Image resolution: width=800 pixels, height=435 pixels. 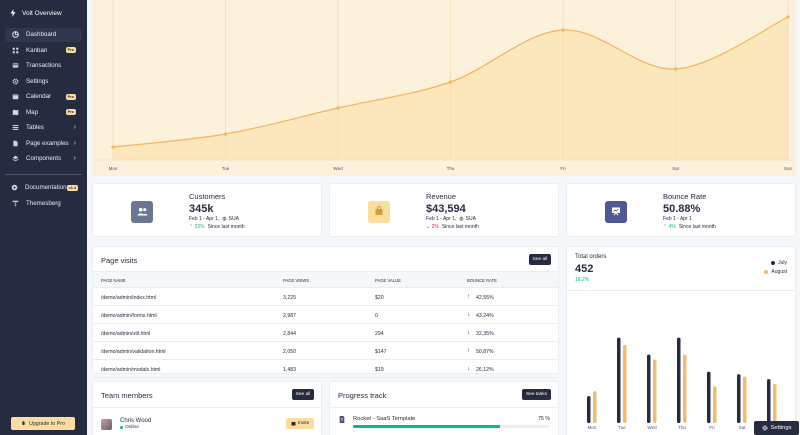 I want to click on date-range-label: Feb 1 - Apr 1, so click(x=677, y=219).